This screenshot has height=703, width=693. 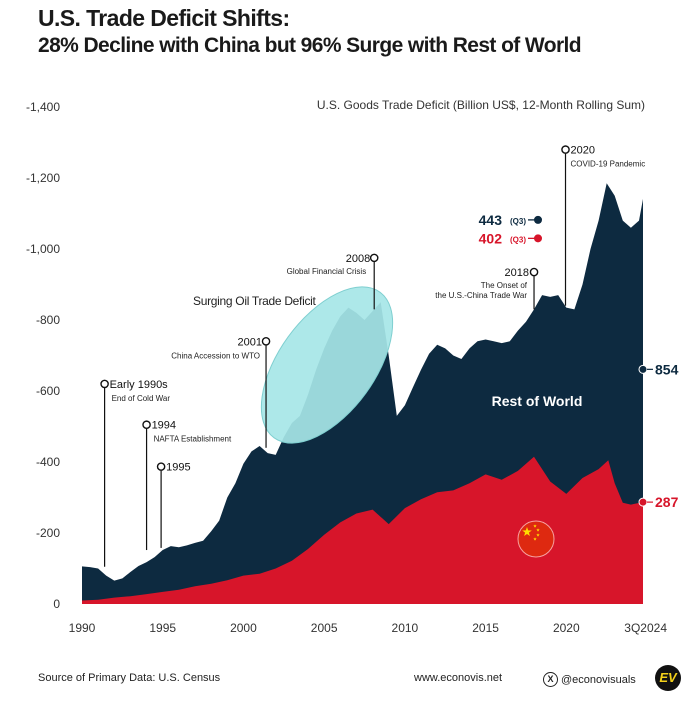 What do you see at coordinates (324, 628) in the screenshot?
I see `x-tick-label: 2005` at bounding box center [324, 628].